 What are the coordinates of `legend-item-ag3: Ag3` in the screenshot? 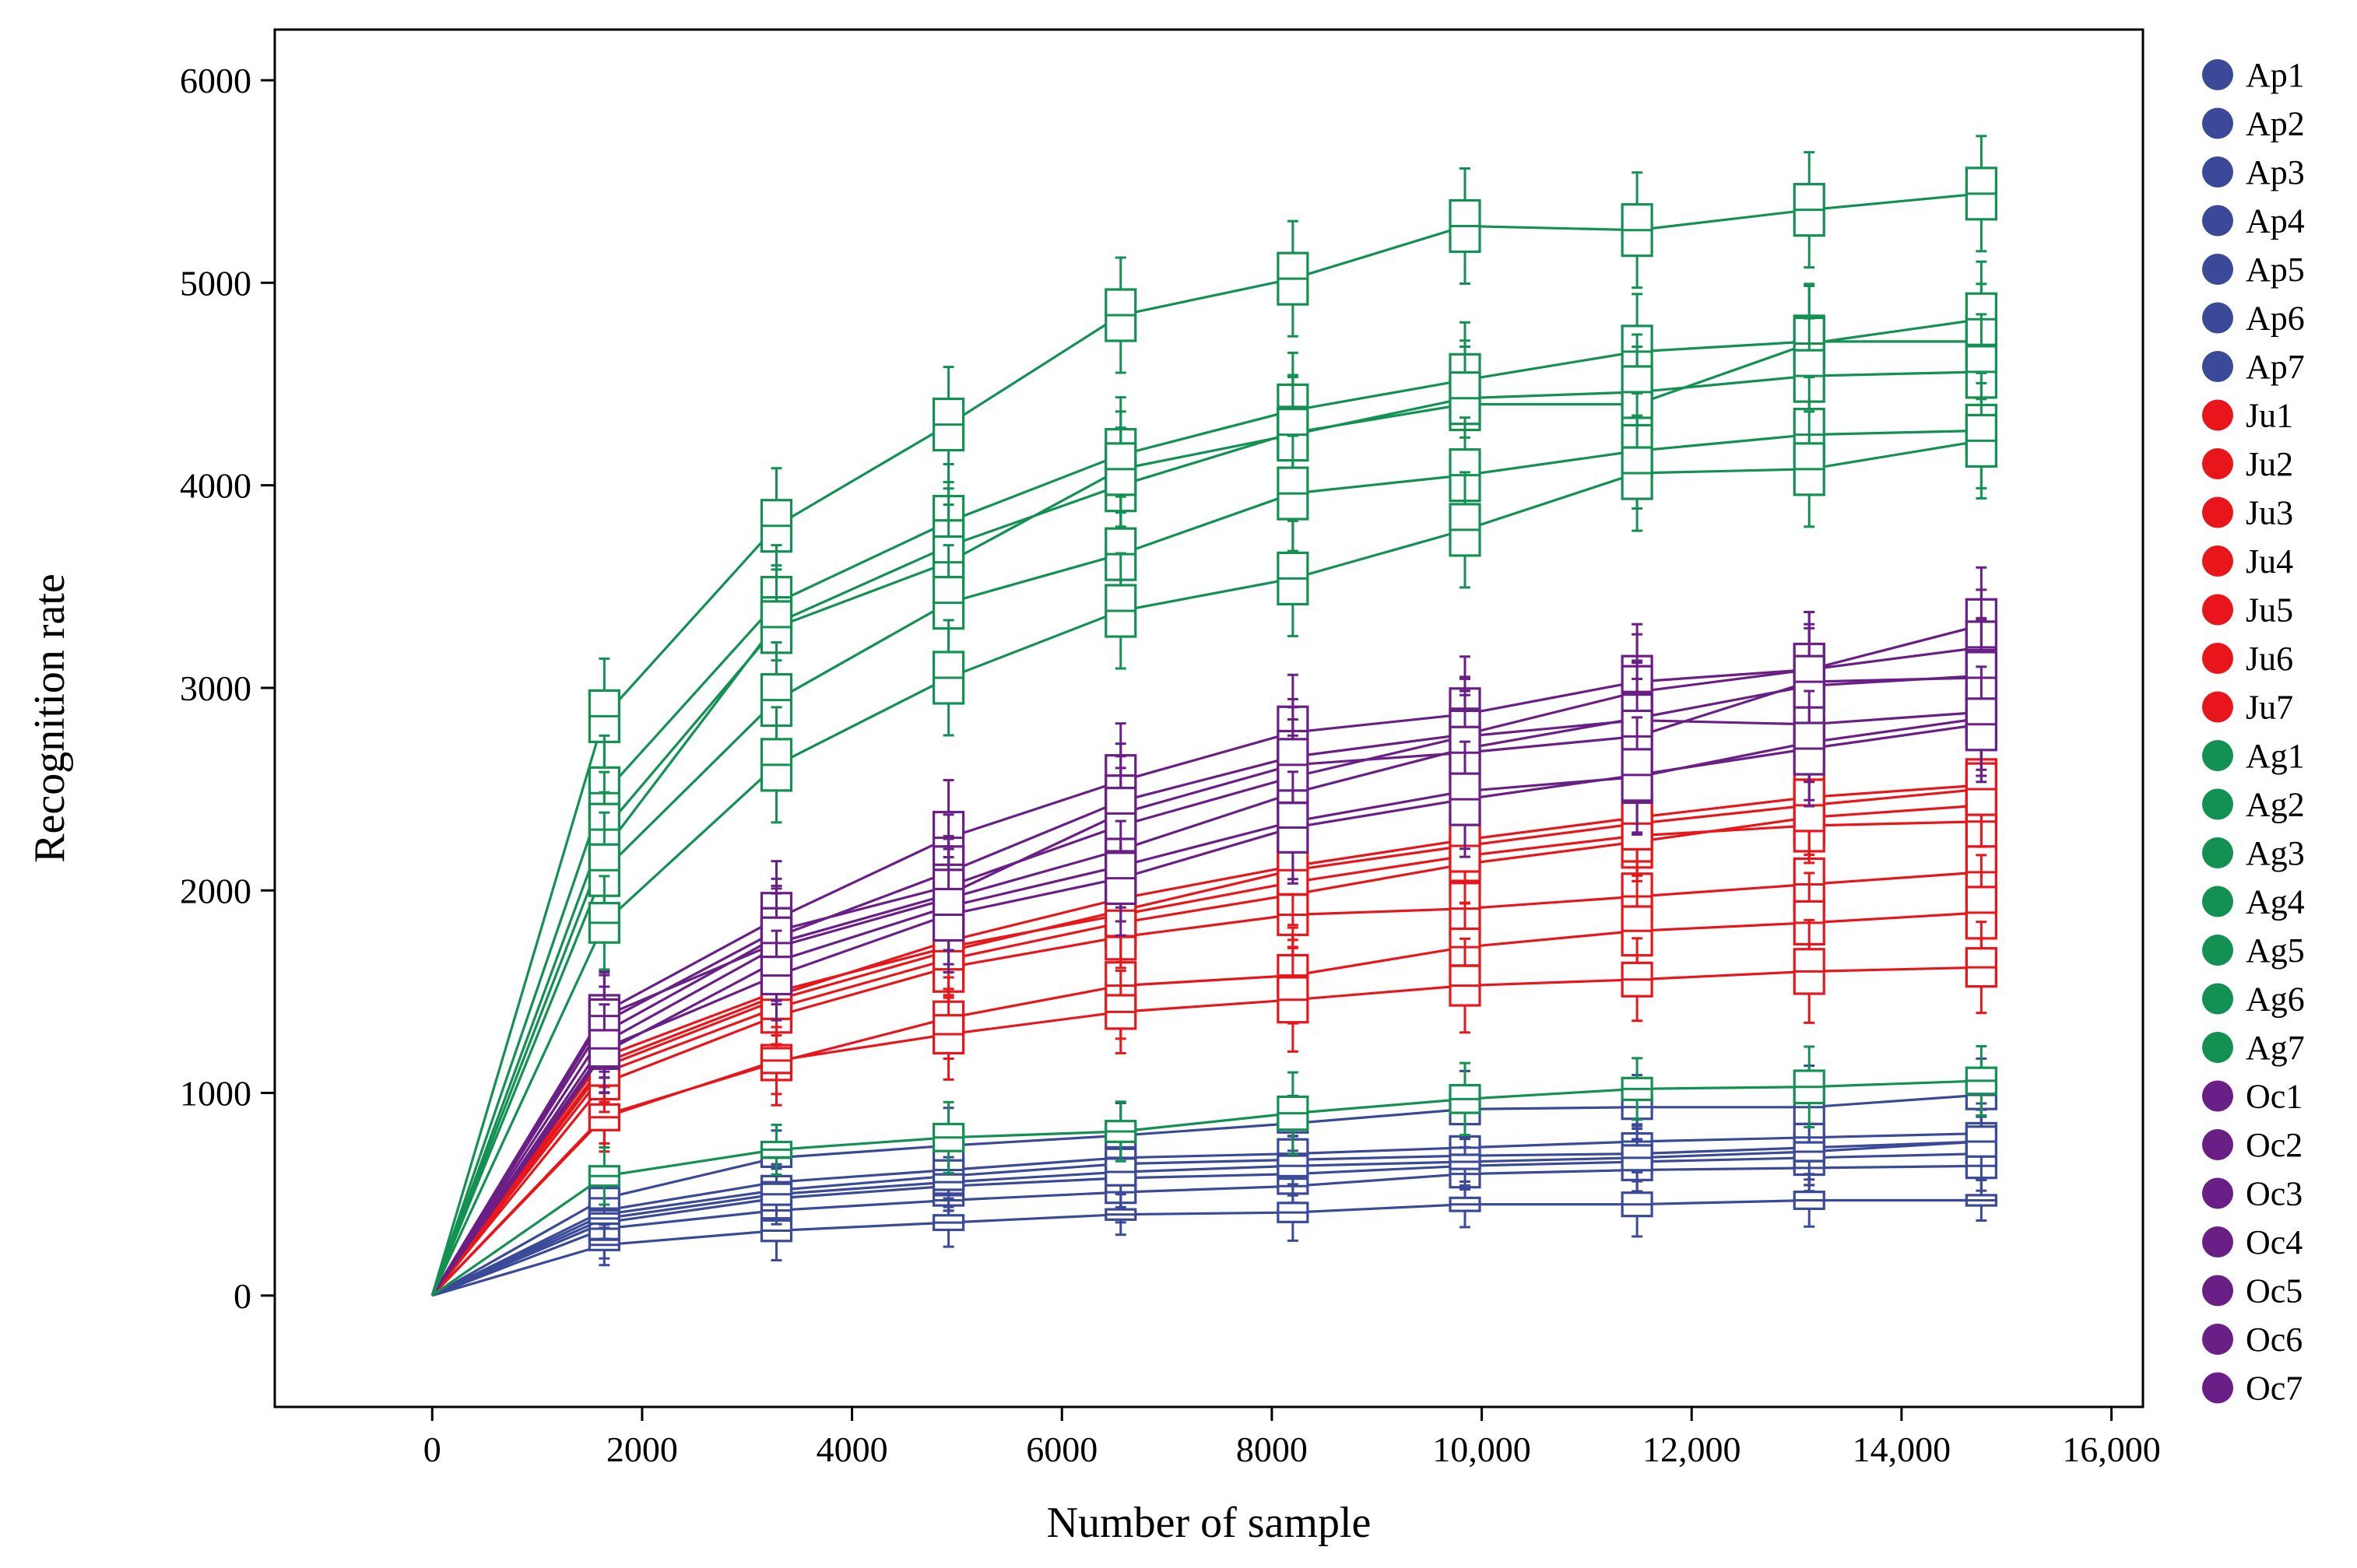 It's located at (2253, 853).